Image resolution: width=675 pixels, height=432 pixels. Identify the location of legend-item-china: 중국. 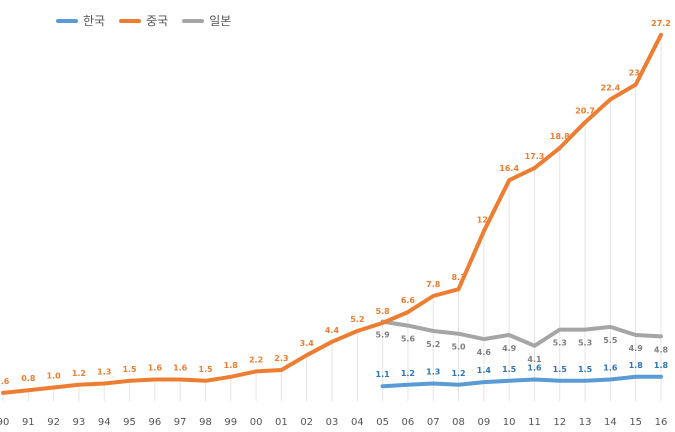
(143, 20).